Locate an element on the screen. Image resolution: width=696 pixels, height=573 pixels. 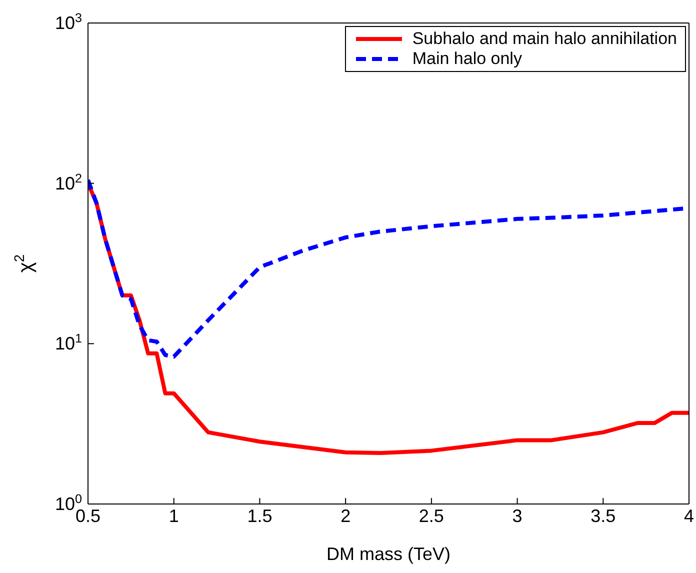
x-axis-title: DM mass (TeV) is located at coordinates (388, 554).